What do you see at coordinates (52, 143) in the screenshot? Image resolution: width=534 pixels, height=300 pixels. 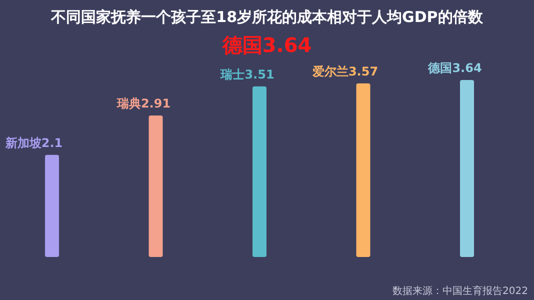 I see `value-label: 2.1` at bounding box center [52, 143].